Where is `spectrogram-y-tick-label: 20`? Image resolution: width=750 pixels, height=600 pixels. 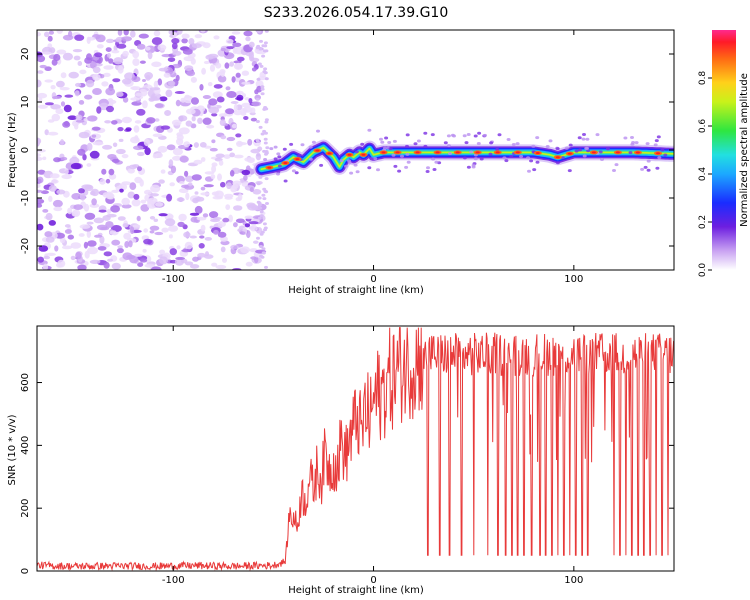 spectrogram-y-tick-label: 20 is located at coordinates (25, 54).